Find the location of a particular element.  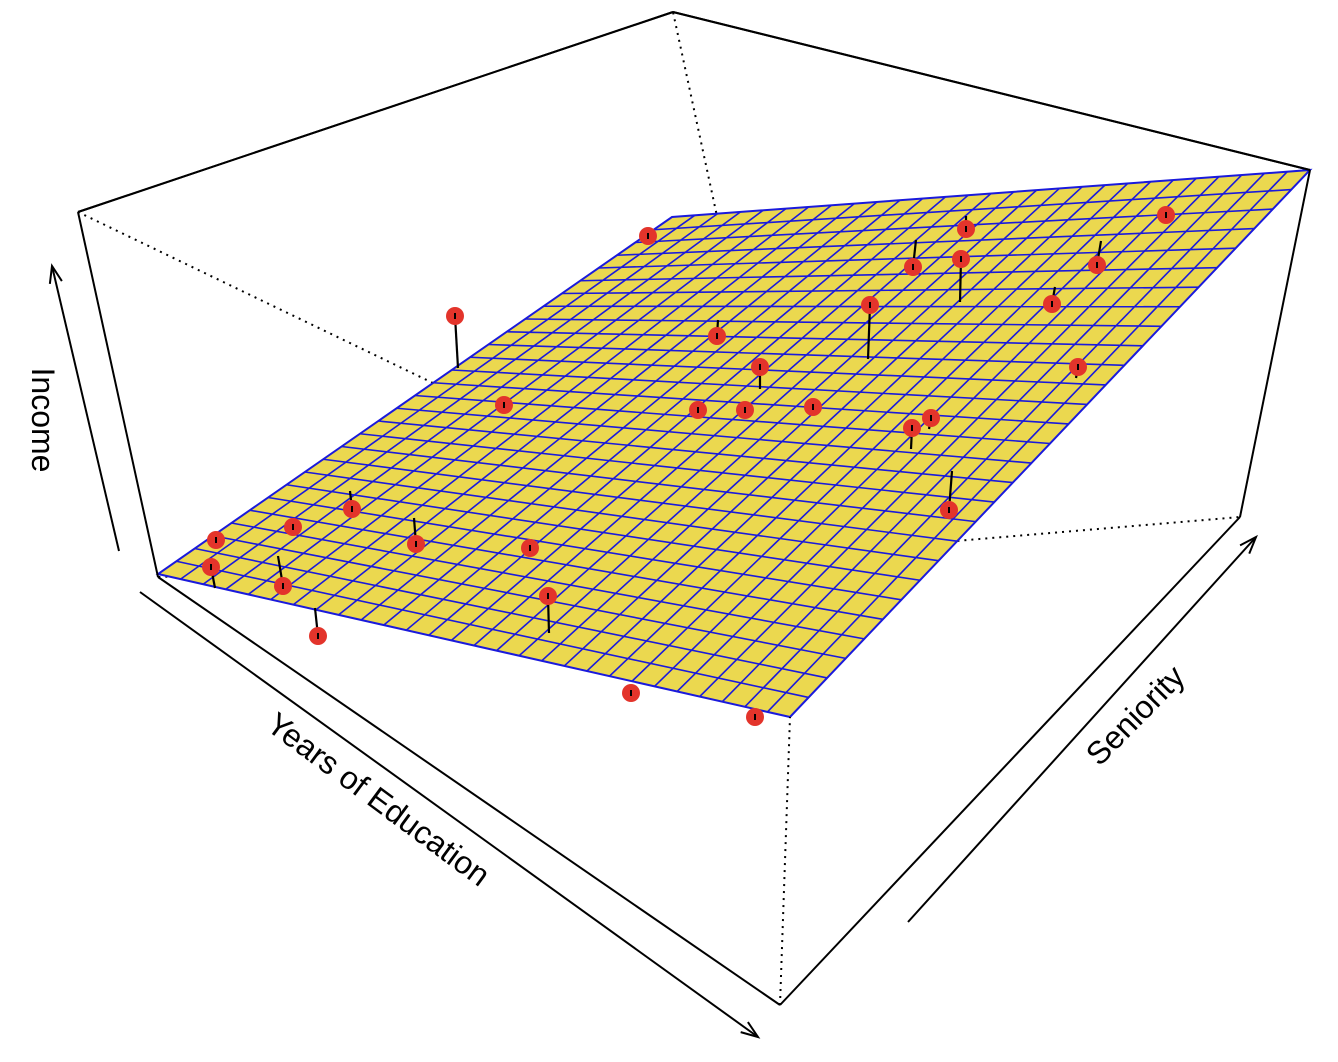

z-axis-arrow-head is located at coordinates (55, 273).